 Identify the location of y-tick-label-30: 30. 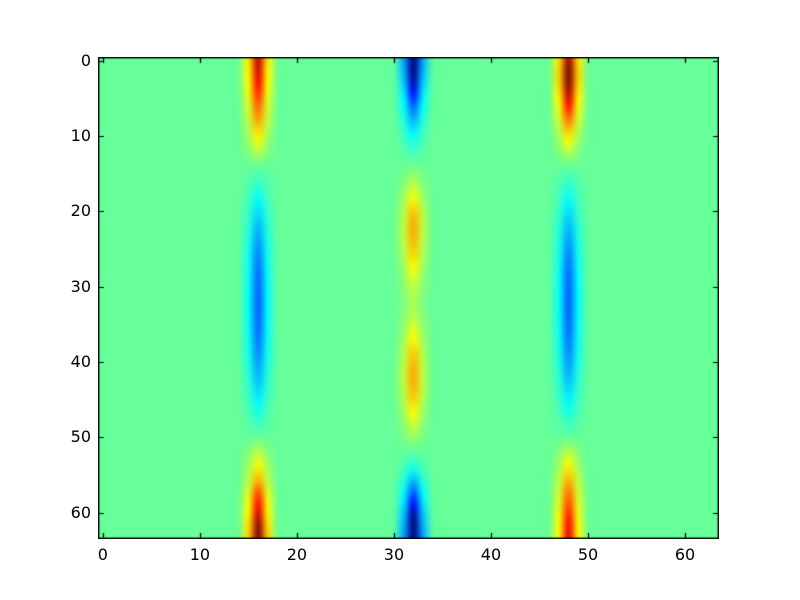
(80, 286).